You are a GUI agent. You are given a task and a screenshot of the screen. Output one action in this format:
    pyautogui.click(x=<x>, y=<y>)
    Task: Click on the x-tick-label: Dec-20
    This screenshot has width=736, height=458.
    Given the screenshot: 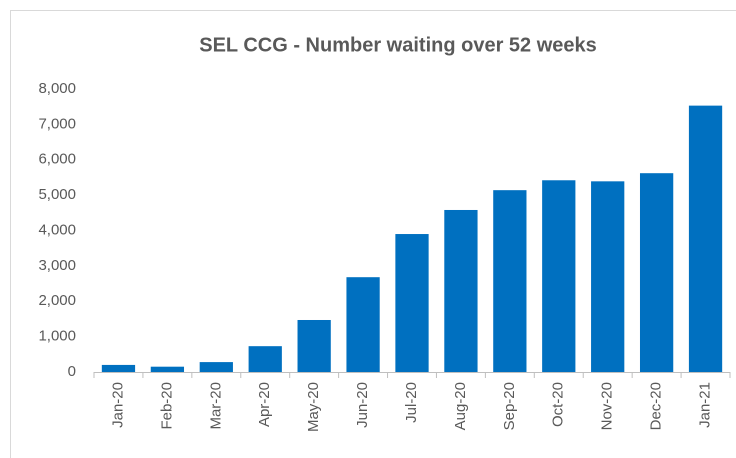 What is the action you would take?
    pyautogui.click(x=656, y=406)
    